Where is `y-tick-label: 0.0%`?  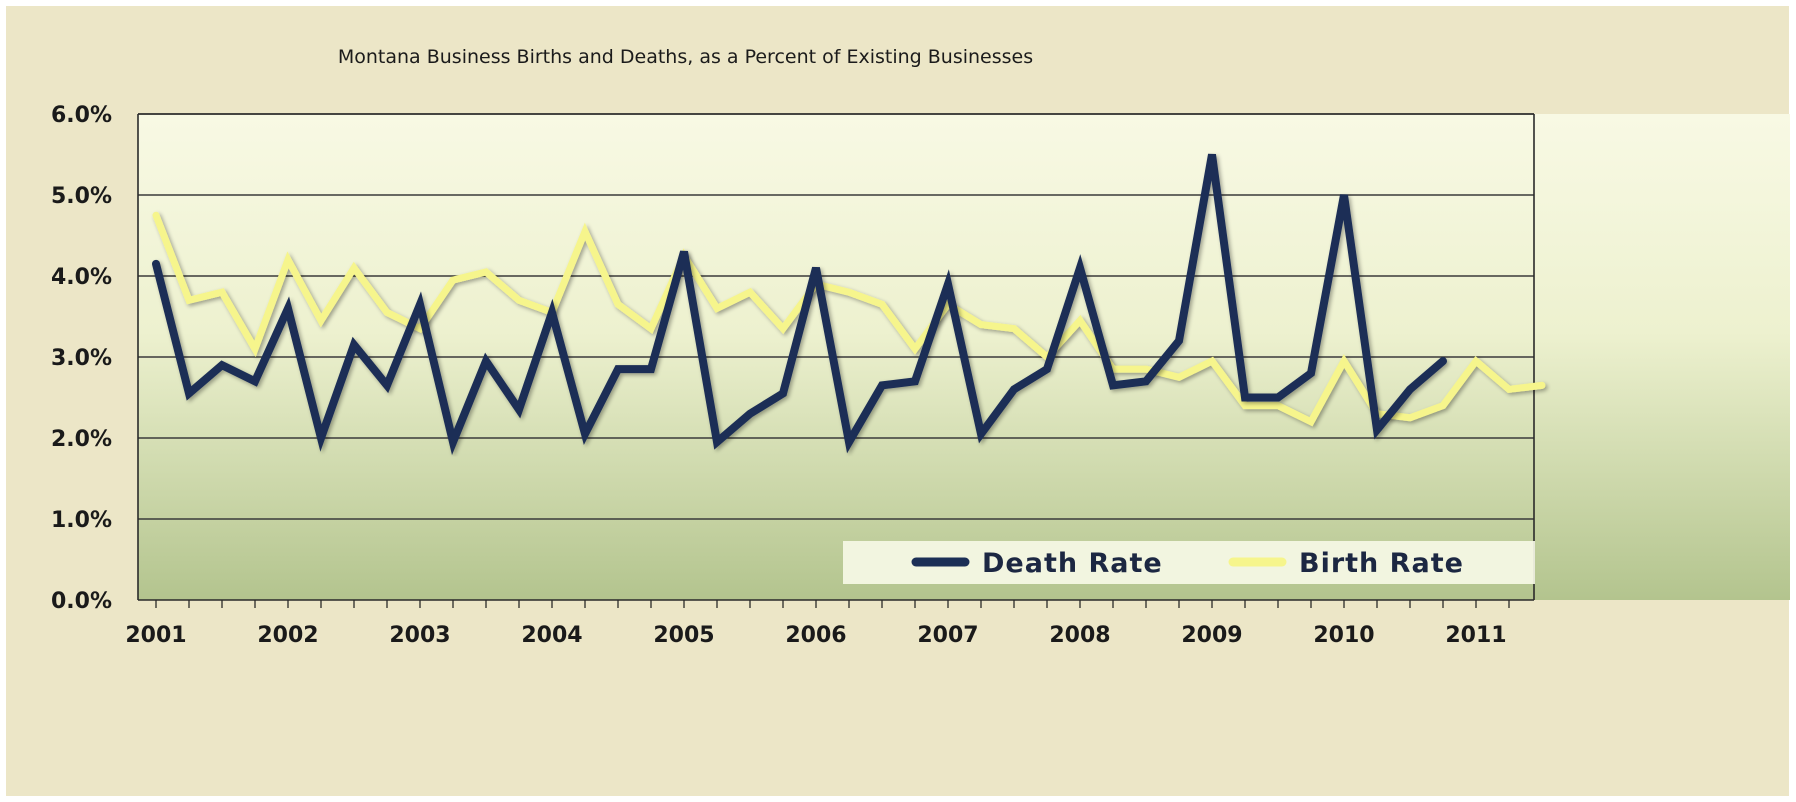
y-tick-label: 0.0% is located at coordinates (81, 601).